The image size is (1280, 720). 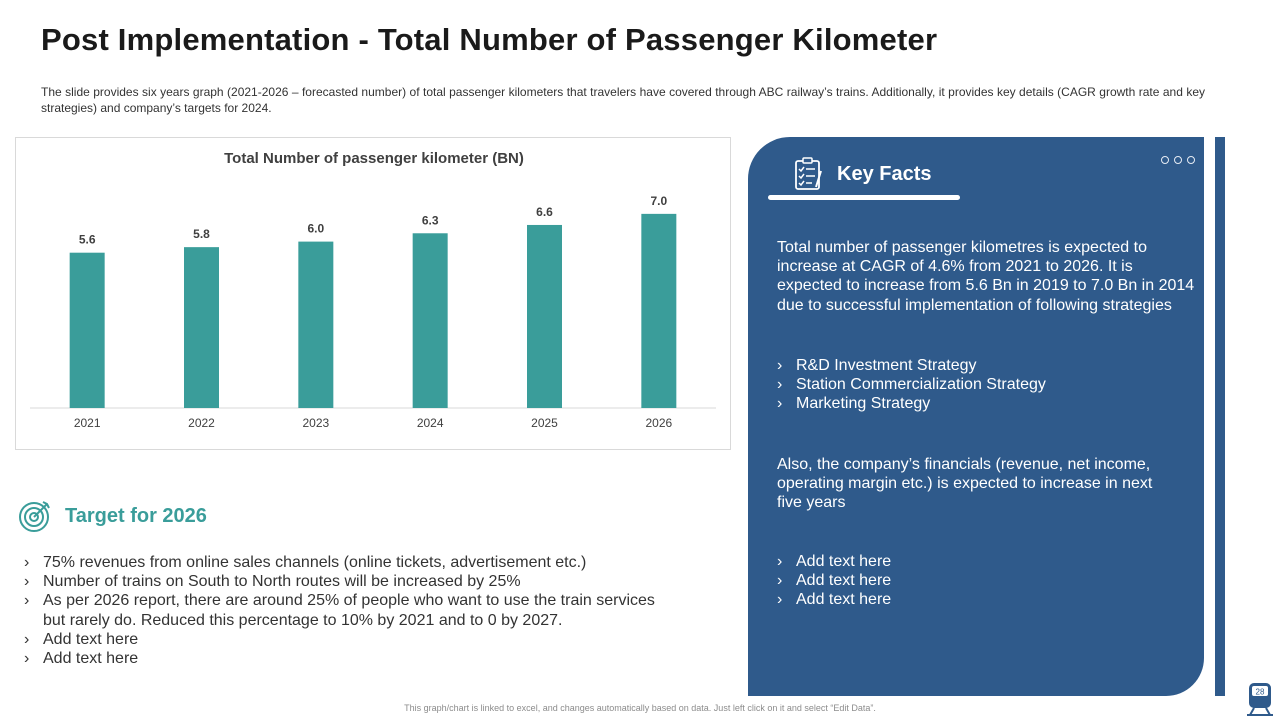 What do you see at coordinates (430, 220) in the screenshot?
I see `bar-value-label: 6.3` at bounding box center [430, 220].